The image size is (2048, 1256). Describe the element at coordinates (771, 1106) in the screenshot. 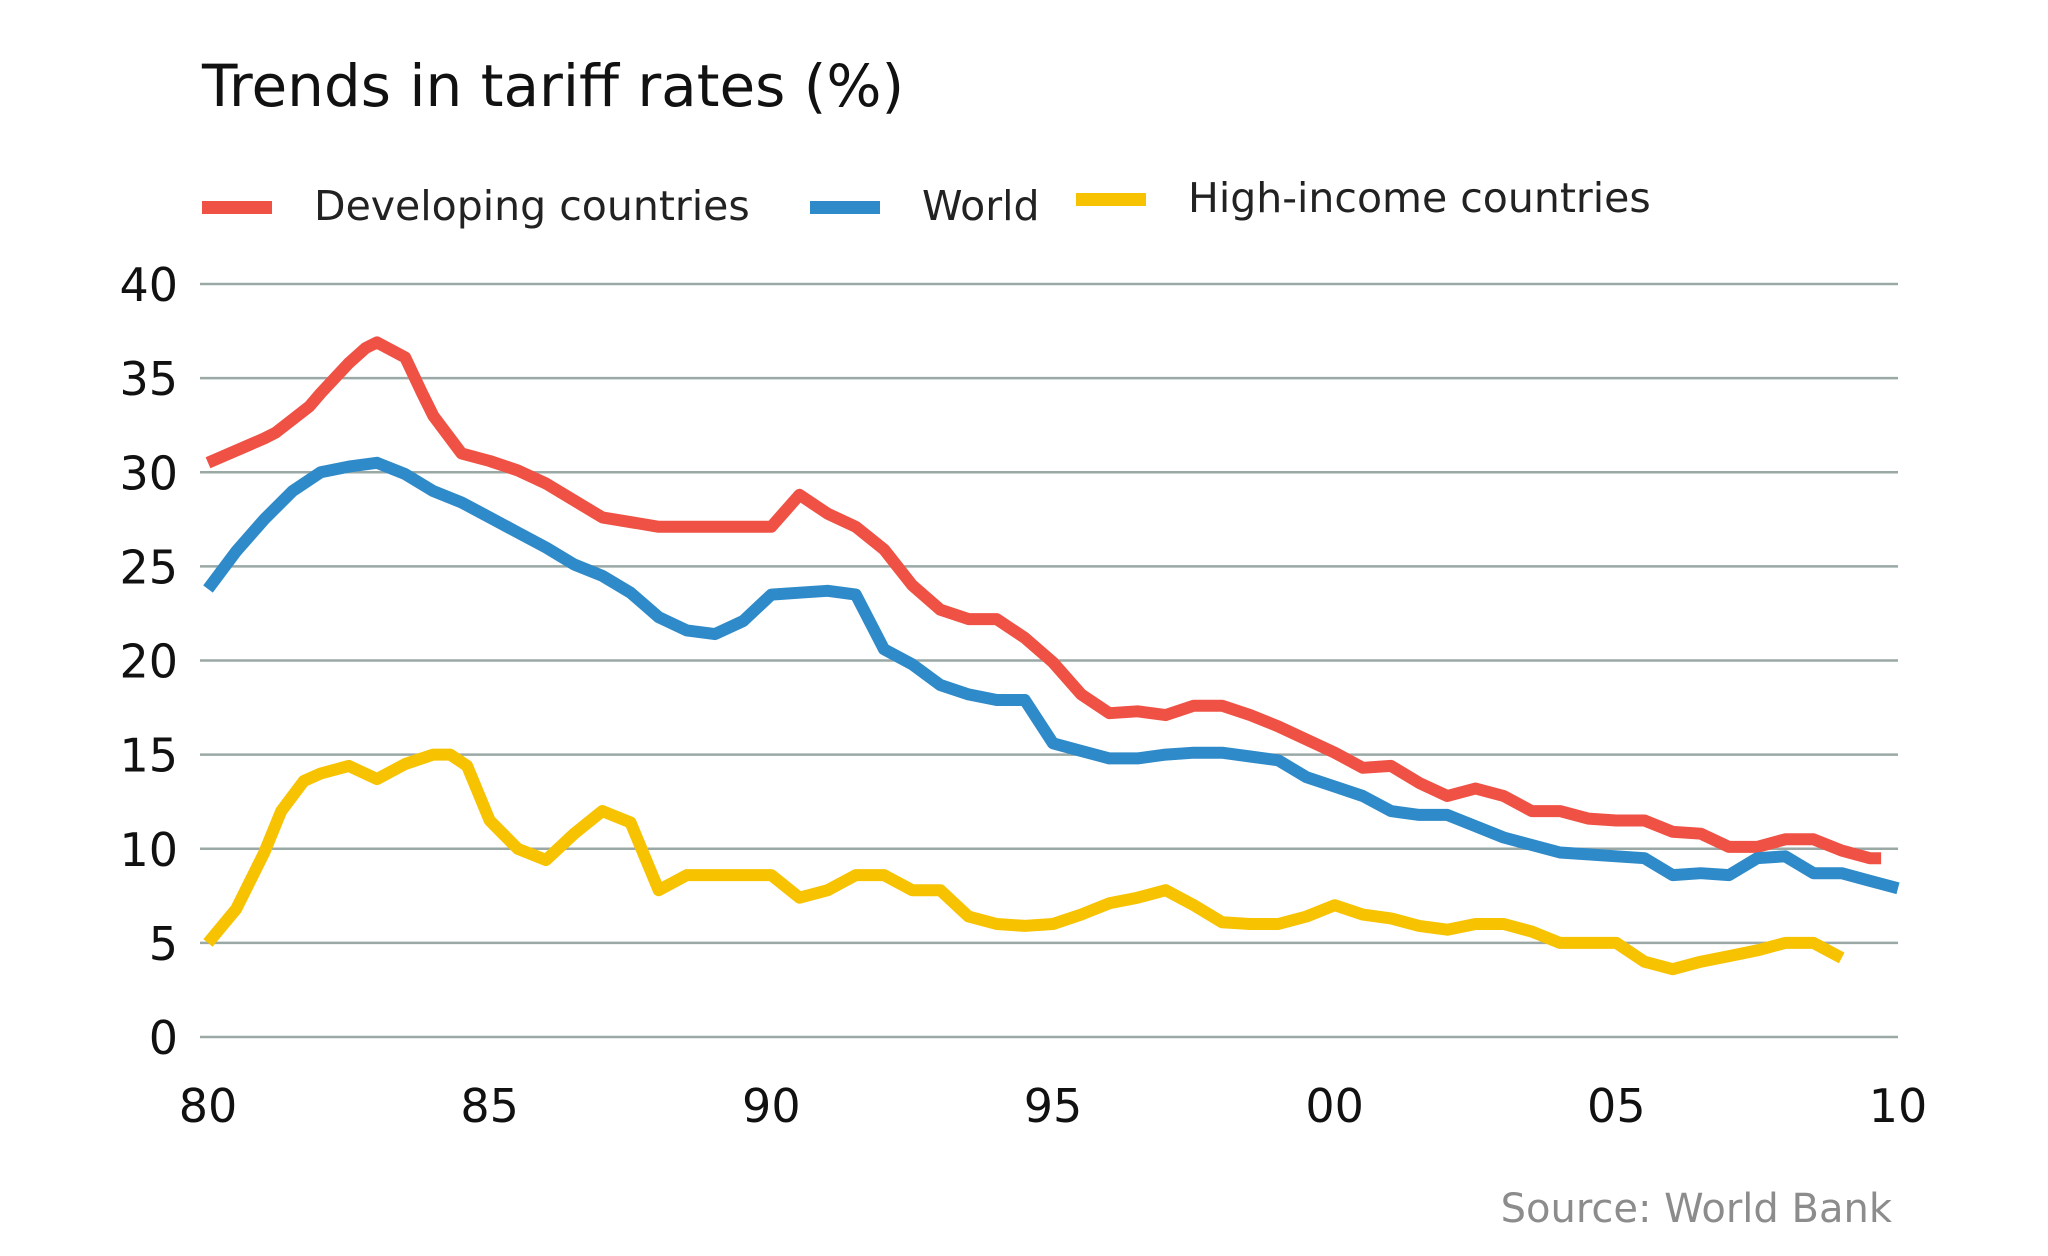

I see `x-tick-label: 90` at that location.